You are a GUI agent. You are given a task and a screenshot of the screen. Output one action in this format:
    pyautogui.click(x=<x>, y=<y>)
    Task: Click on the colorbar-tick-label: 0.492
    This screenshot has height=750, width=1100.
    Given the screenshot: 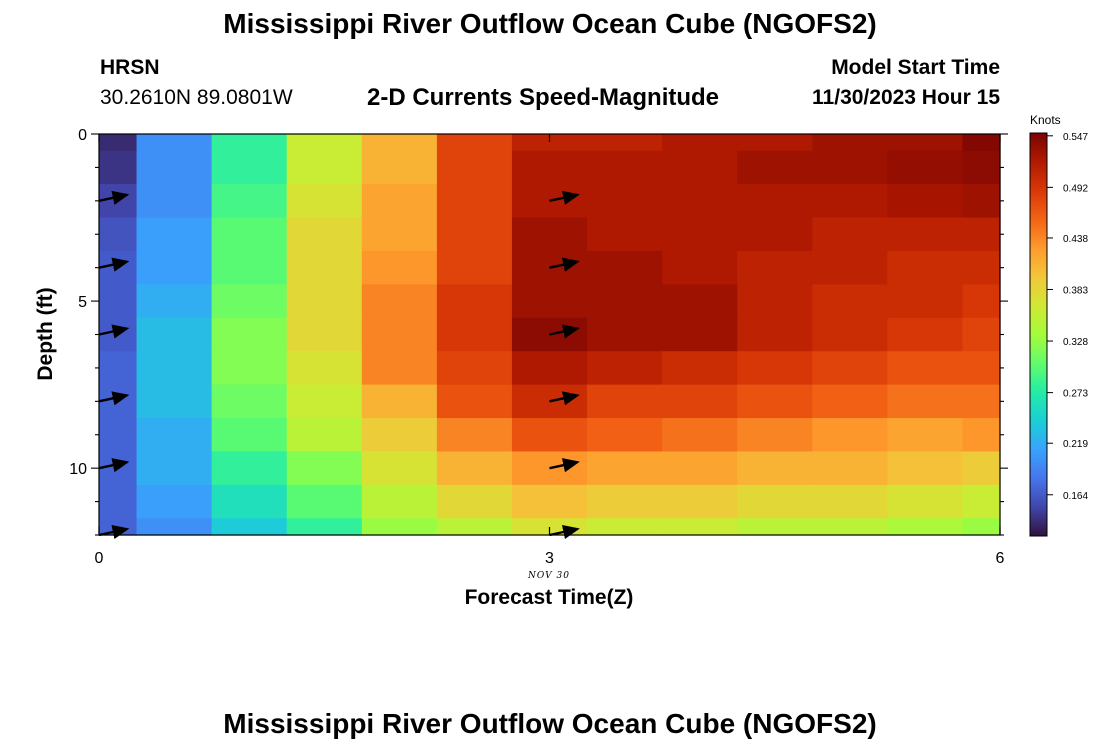 What is the action you would take?
    pyautogui.click(x=1075, y=188)
    